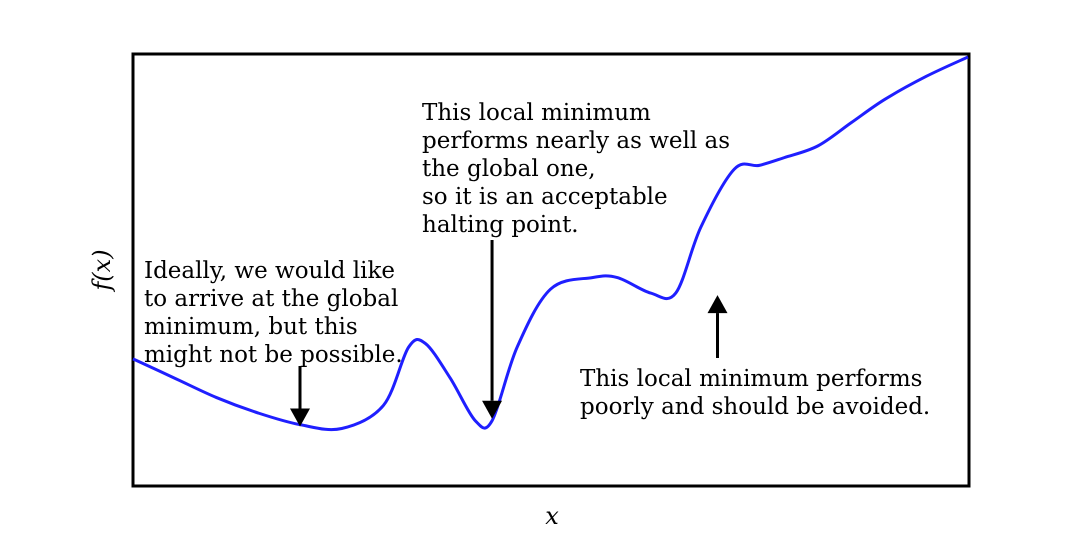 This screenshot has width=1078, height=539. What do you see at coordinates (269, 271) in the screenshot?
I see `annotation-line: Ideally, we would like` at bounding box center [269, 271].